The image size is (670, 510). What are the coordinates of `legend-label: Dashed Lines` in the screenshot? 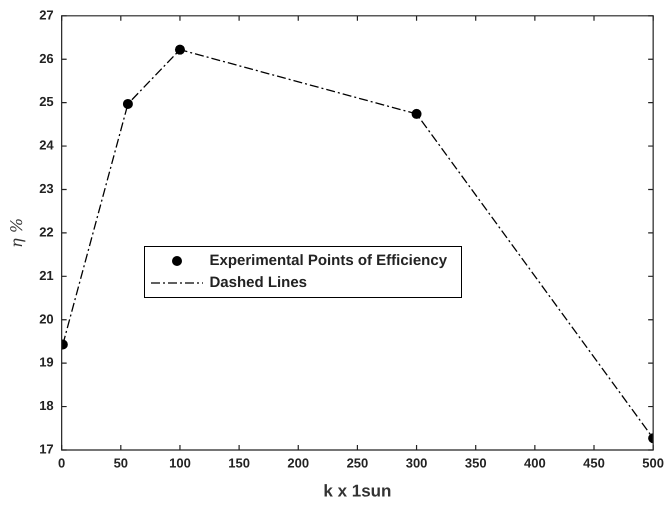 It's located at (258, 283).